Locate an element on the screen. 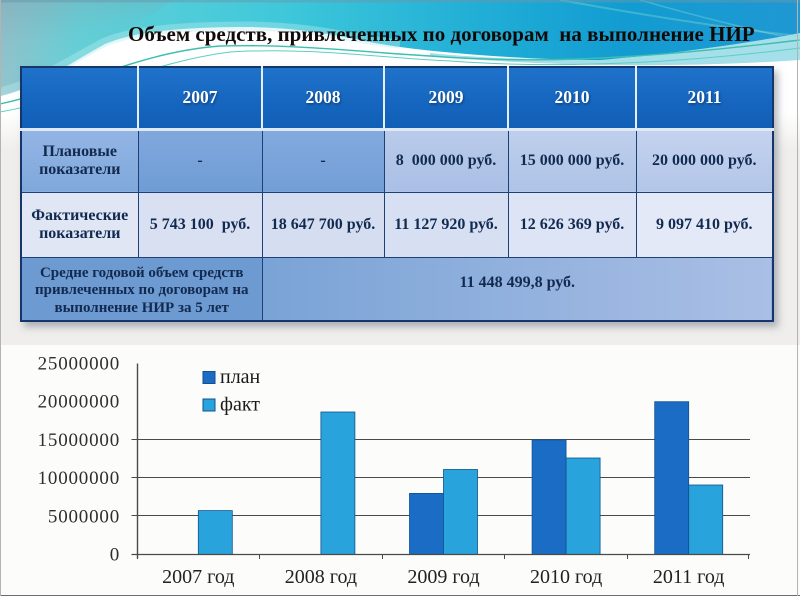  svg-text: 25000000 is located at coordinates (79, 364).